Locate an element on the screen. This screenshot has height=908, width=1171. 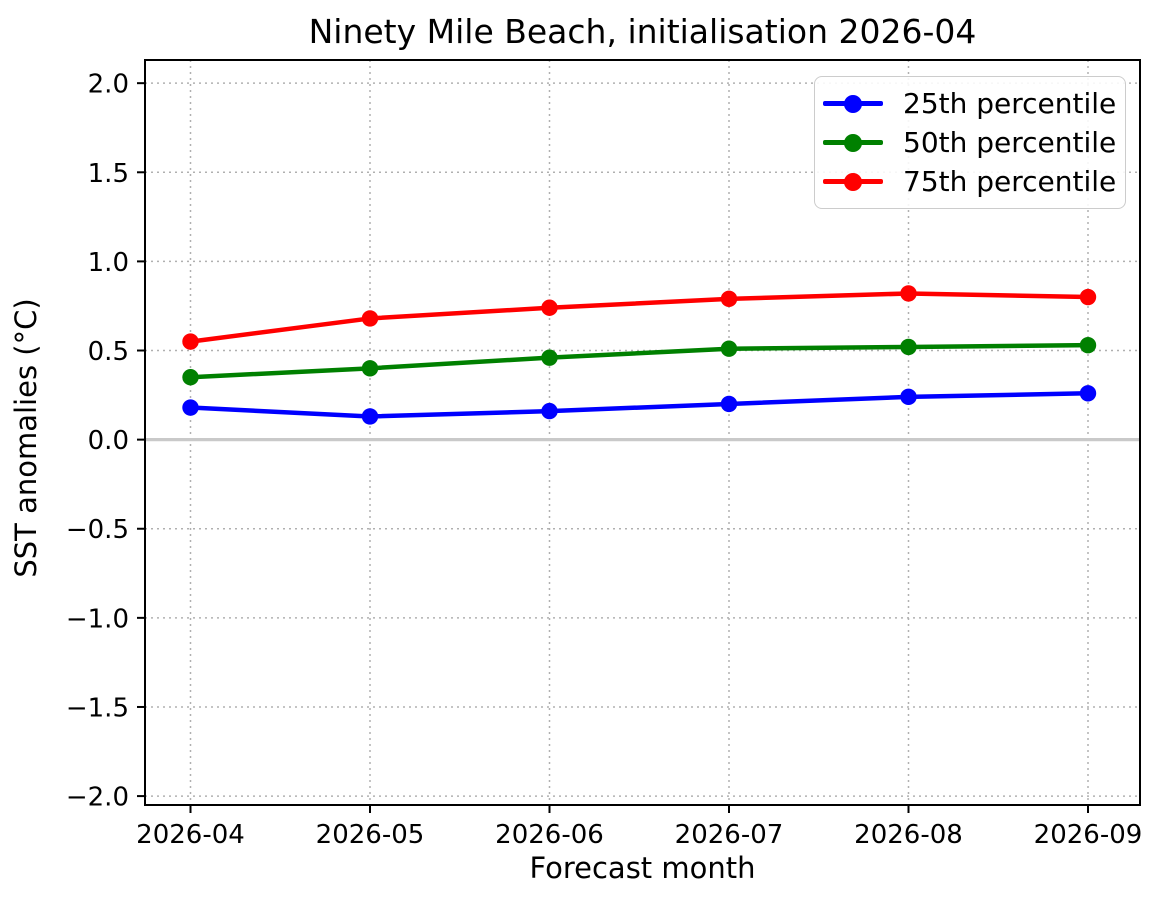
legend-item: 75th percentile is located at coordinates (974, 181).